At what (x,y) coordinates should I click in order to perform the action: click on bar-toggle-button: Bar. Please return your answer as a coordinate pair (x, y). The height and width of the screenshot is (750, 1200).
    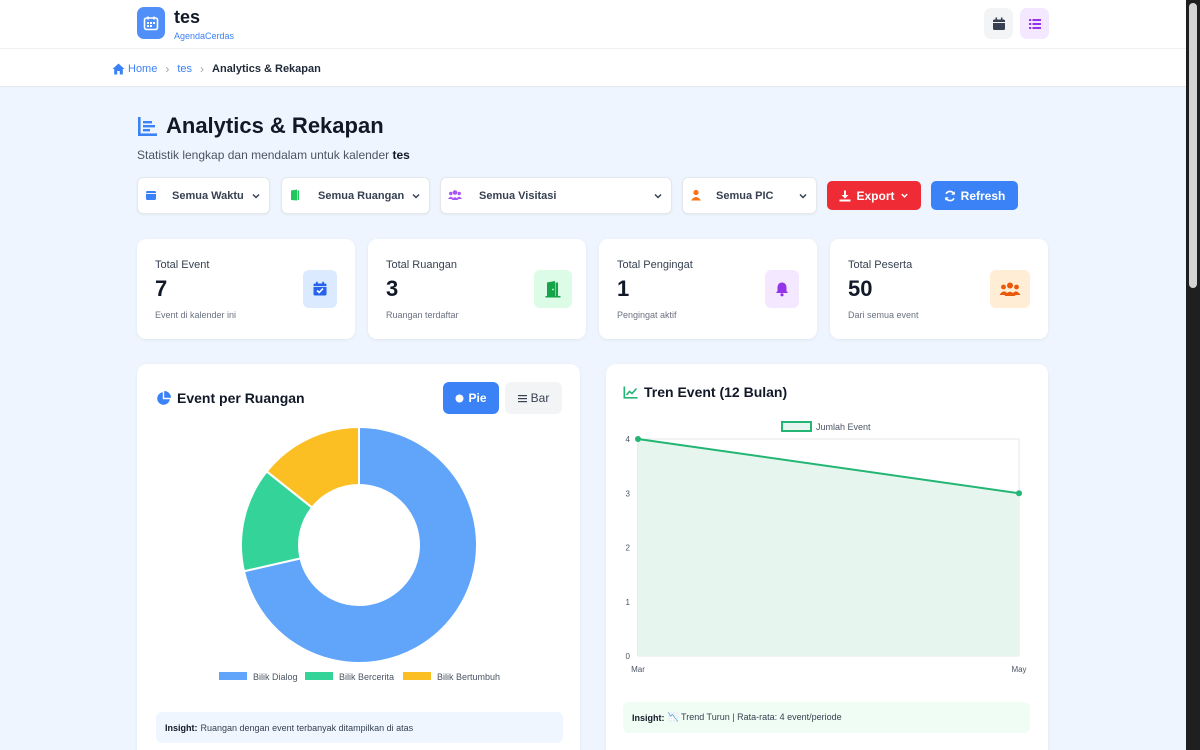
    Looking at the image, I should click on (533, 398).